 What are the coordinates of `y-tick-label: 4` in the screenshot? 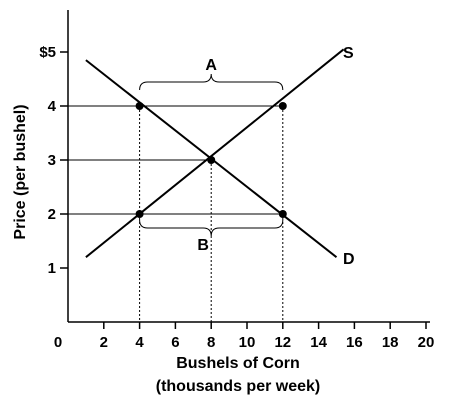 It's located at (52, 106).